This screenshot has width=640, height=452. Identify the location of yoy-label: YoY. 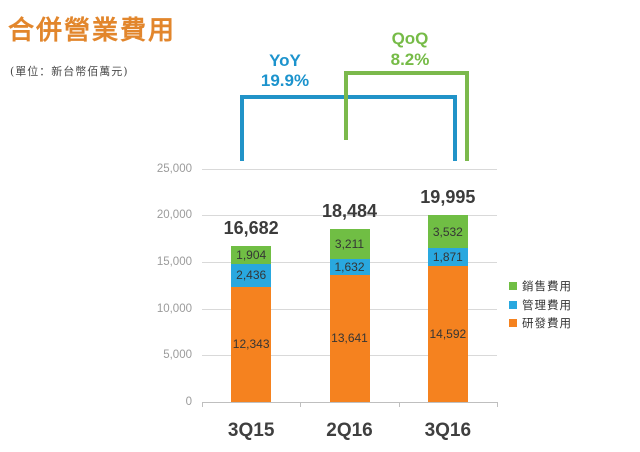
(285, 60).